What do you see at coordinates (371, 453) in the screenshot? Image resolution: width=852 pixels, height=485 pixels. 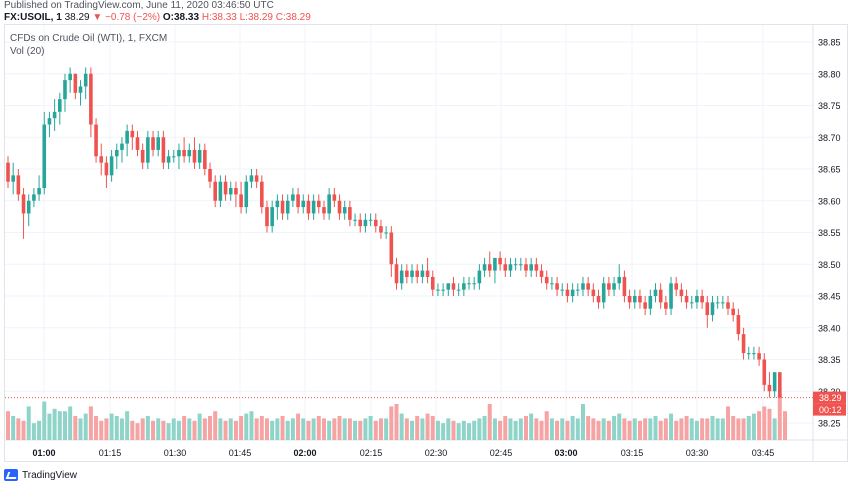 I see `x-tick-label: 02:15` at bounding box center [371, 453].